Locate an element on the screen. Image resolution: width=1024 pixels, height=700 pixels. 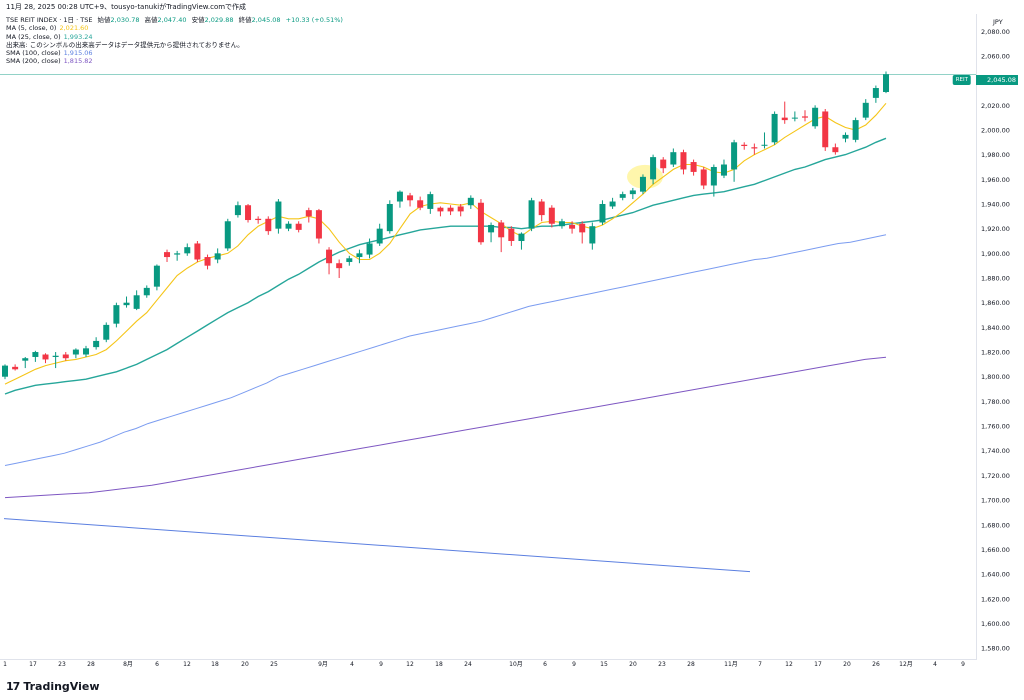
time-tick-label: 12 is located at coordinates (789, 664).